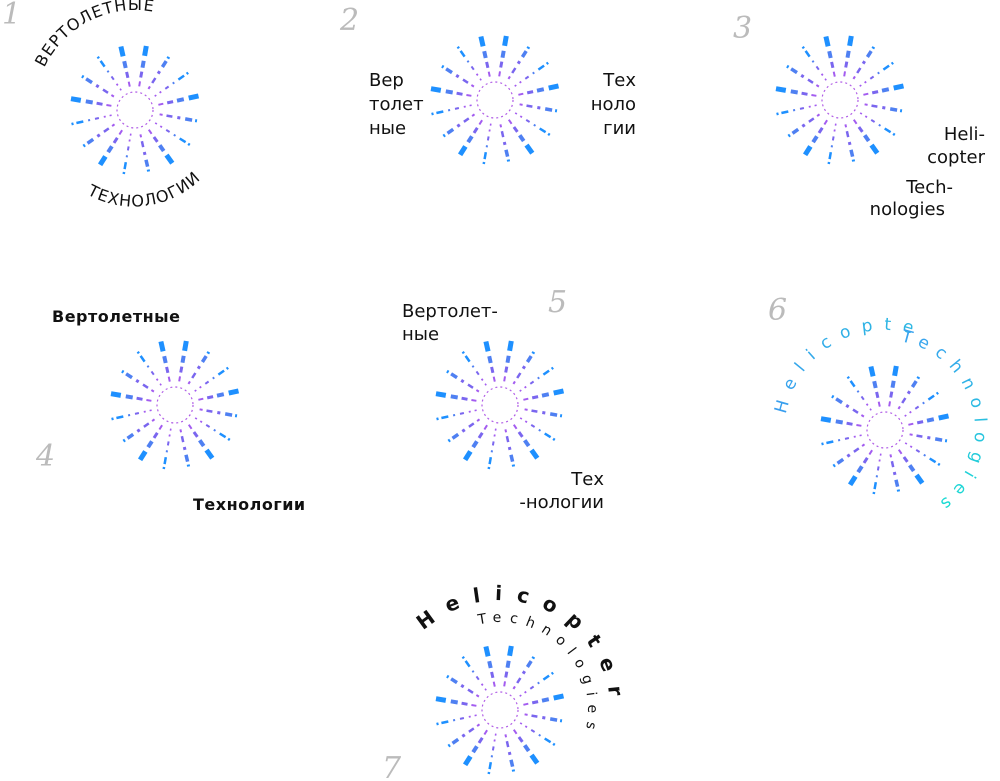 This screenshot has height=781, width=1000. I want to click on variant-number: 5, so click(557, 302).